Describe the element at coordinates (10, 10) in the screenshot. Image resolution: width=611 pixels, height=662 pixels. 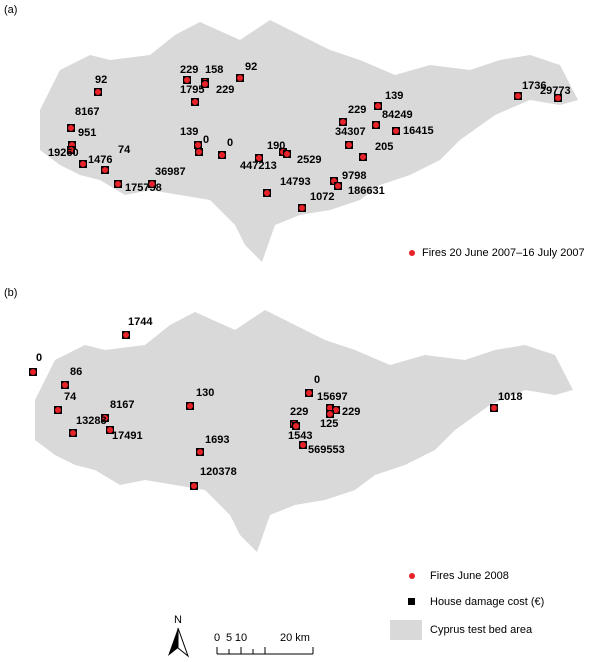
I see `panel-label: (a)` at that location.